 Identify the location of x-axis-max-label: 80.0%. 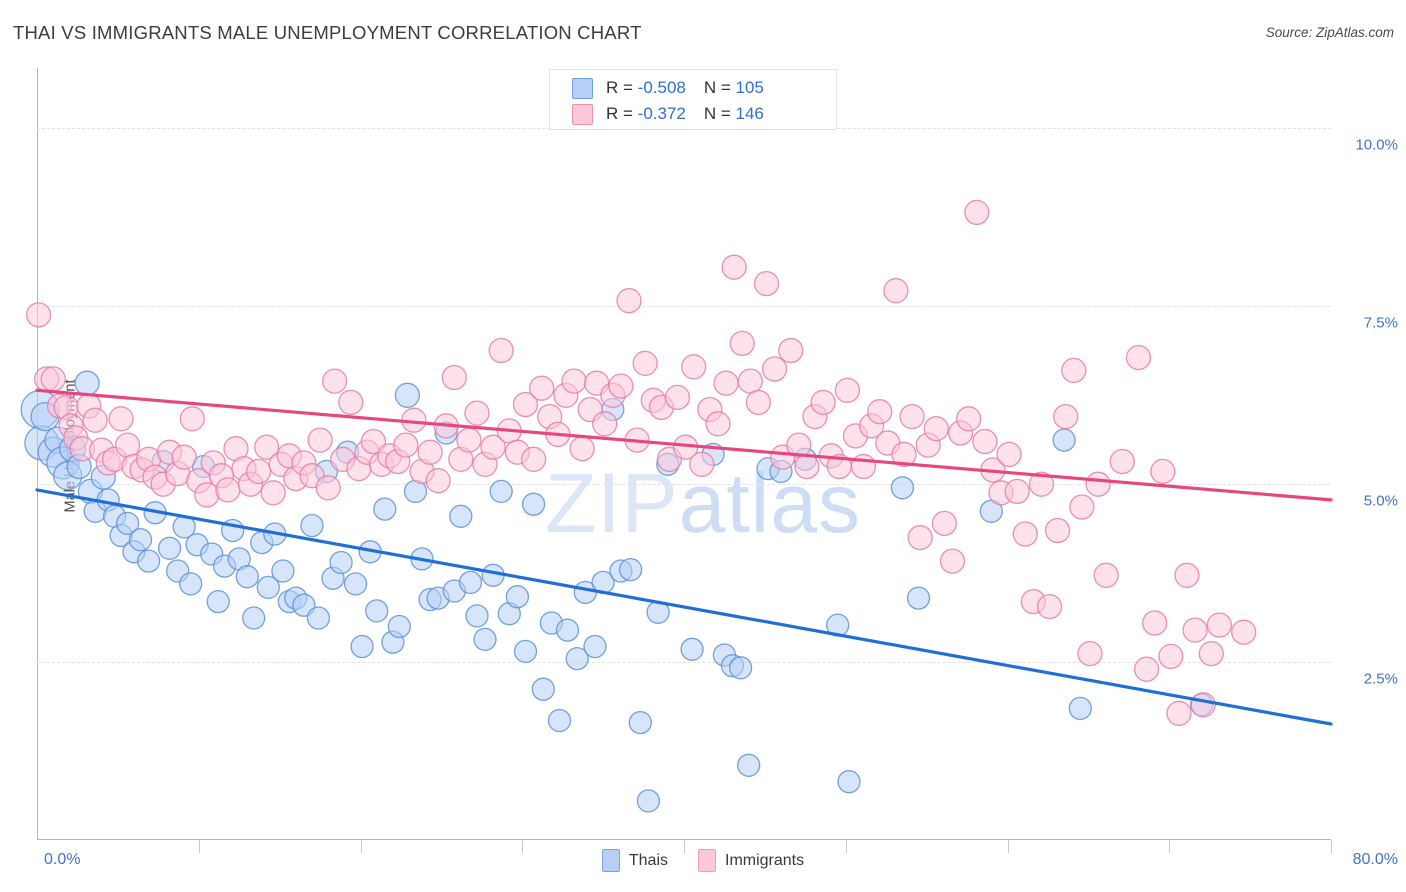
(1375, 859).